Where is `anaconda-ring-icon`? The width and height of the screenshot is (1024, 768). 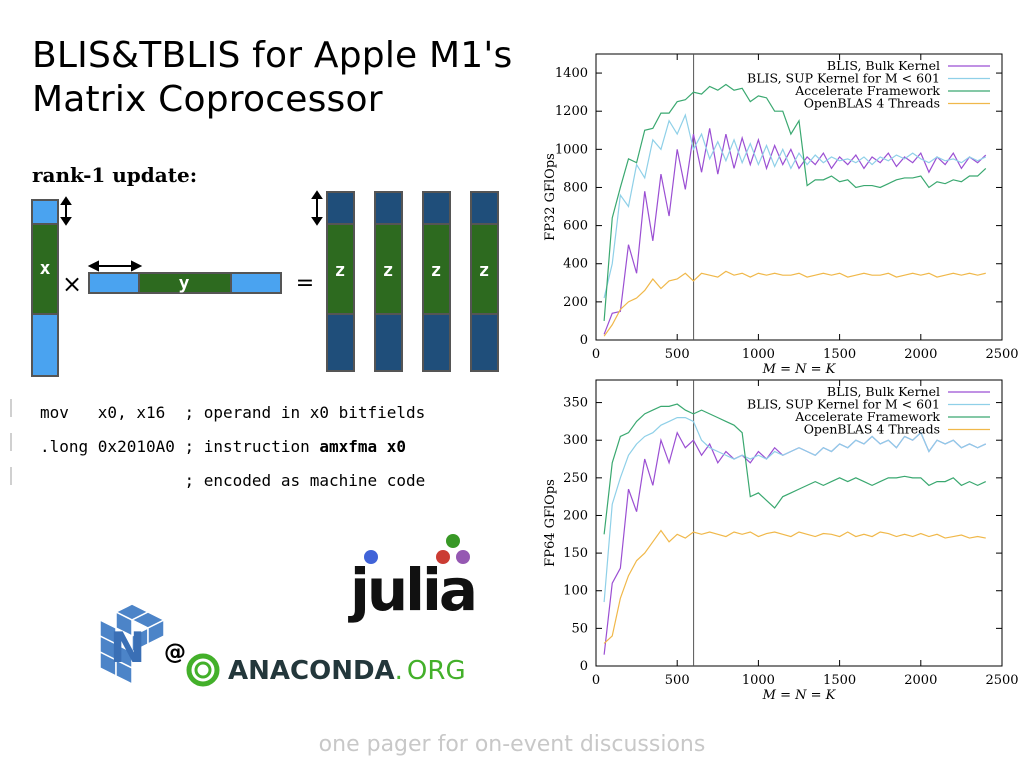 anaconda-ring-icon is located at coordinates (203, 670).